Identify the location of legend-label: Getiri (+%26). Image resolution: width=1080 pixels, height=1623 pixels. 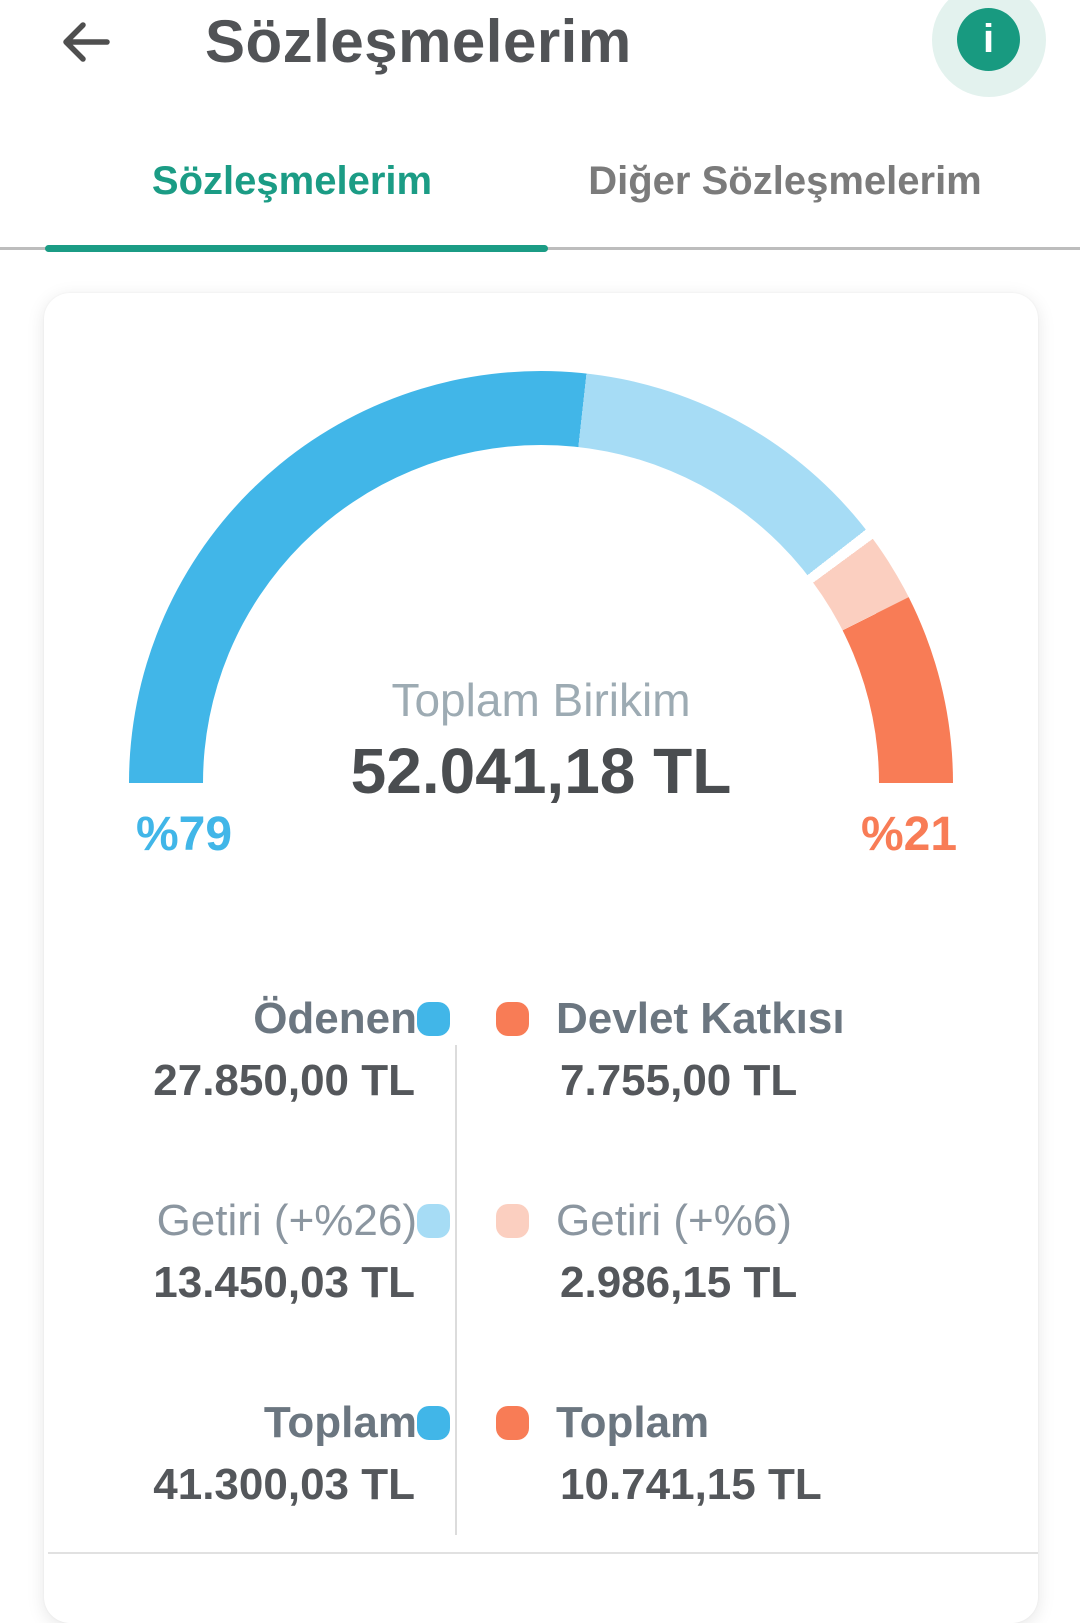
(286, 1220).